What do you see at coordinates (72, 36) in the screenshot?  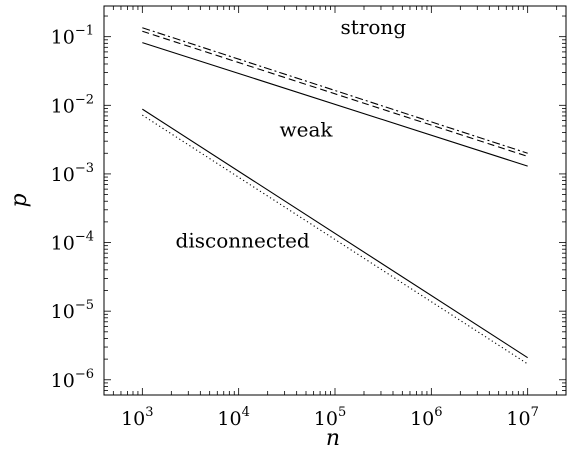 I see `y-tick-label: 10⁻¹` at bounding box center [72, 36].